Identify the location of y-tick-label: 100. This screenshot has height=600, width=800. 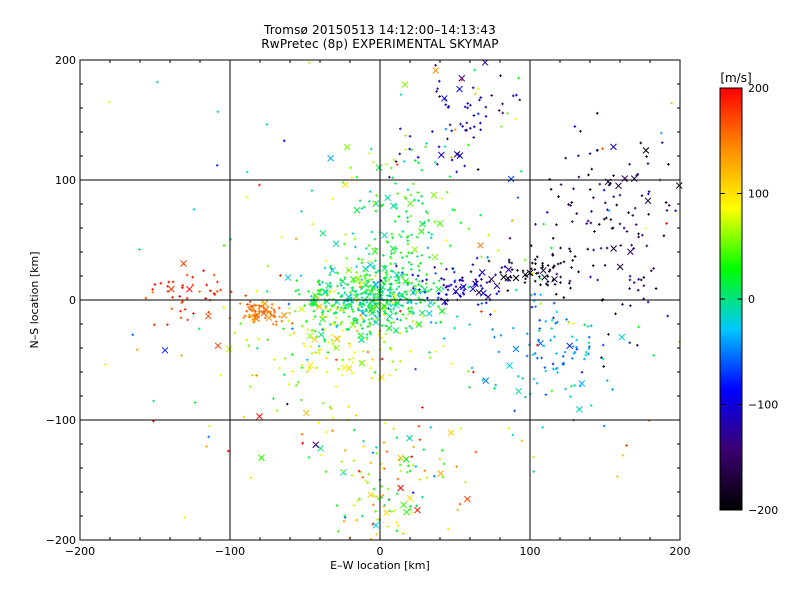
(65, 180).